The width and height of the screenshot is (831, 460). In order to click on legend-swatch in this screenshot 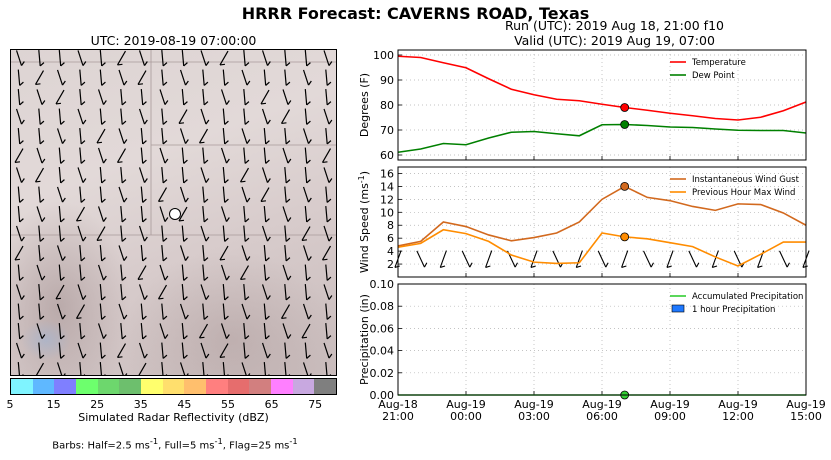, I will do `click(678, 308)`.